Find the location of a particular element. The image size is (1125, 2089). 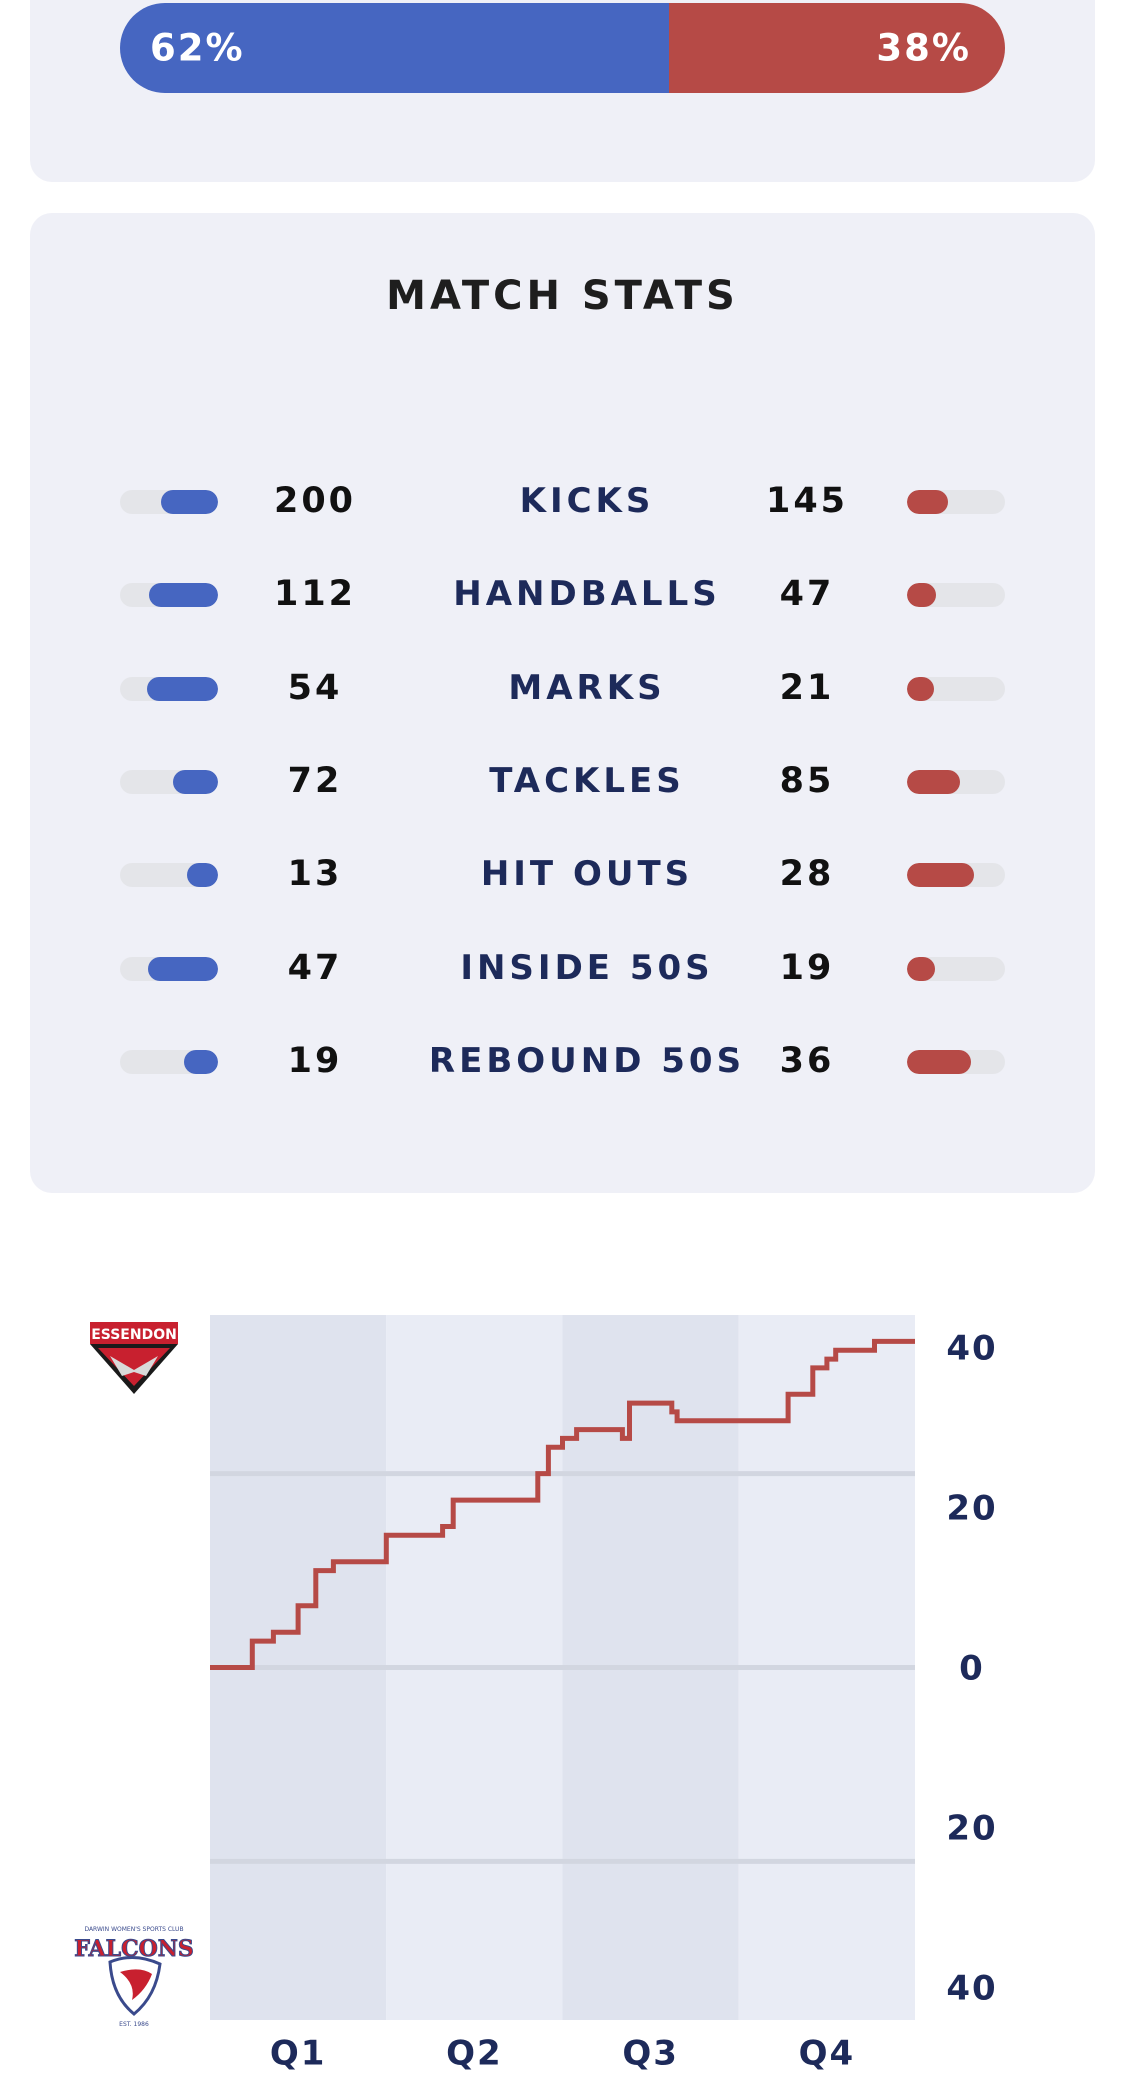

possession-card: 62% 38% is located at coordinates (562, 91).